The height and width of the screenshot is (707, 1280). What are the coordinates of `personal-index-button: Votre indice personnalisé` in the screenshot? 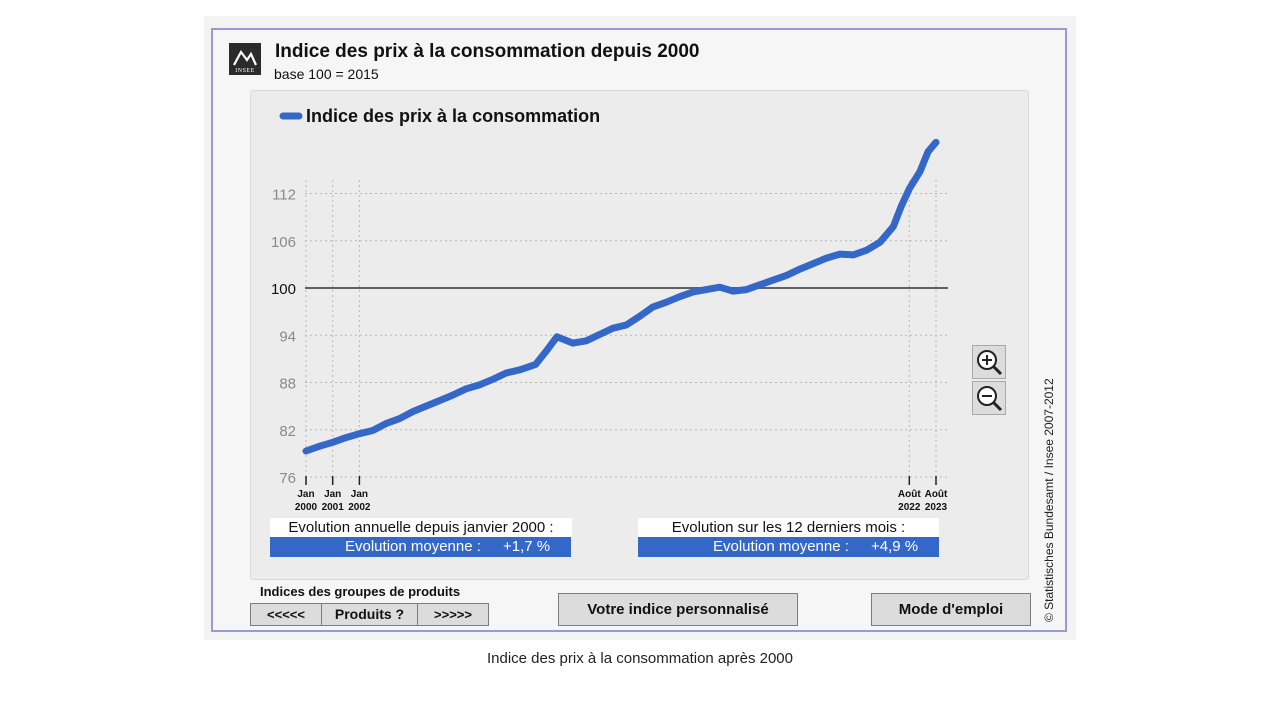 It's located at (678, 609).